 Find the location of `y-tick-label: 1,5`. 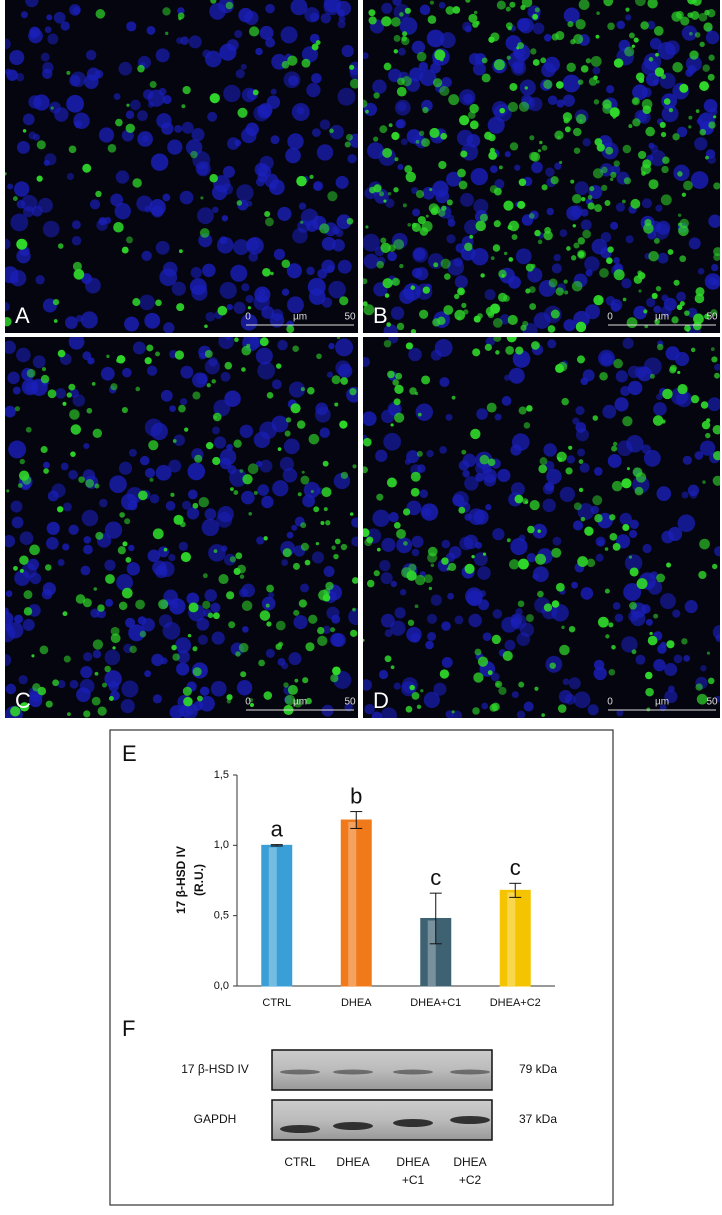

y-tick-label: 1,5 is located at coordinates (221, 775).